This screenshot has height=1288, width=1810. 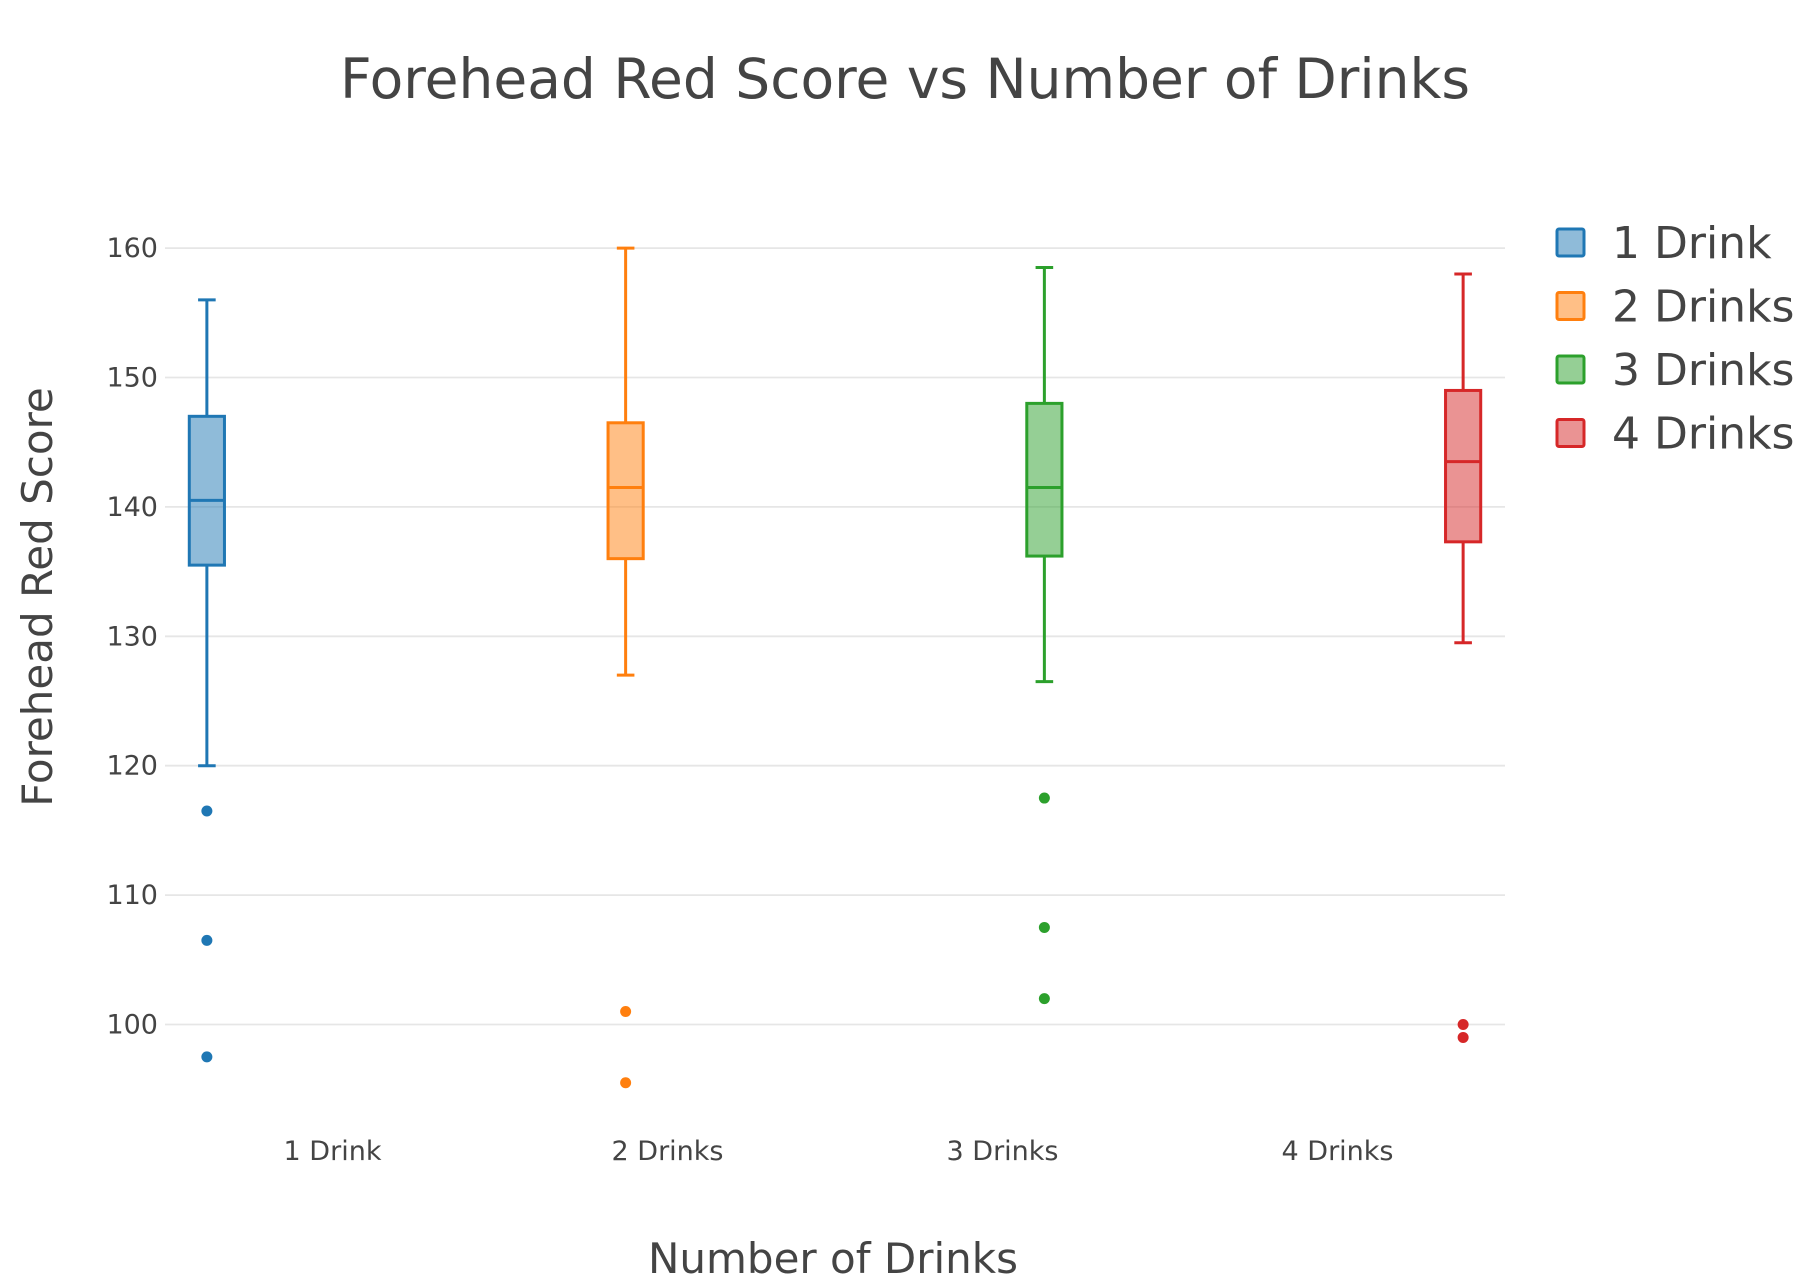 I want to click on legend-label: 3 Drinks, so click(x=1703, y=370).